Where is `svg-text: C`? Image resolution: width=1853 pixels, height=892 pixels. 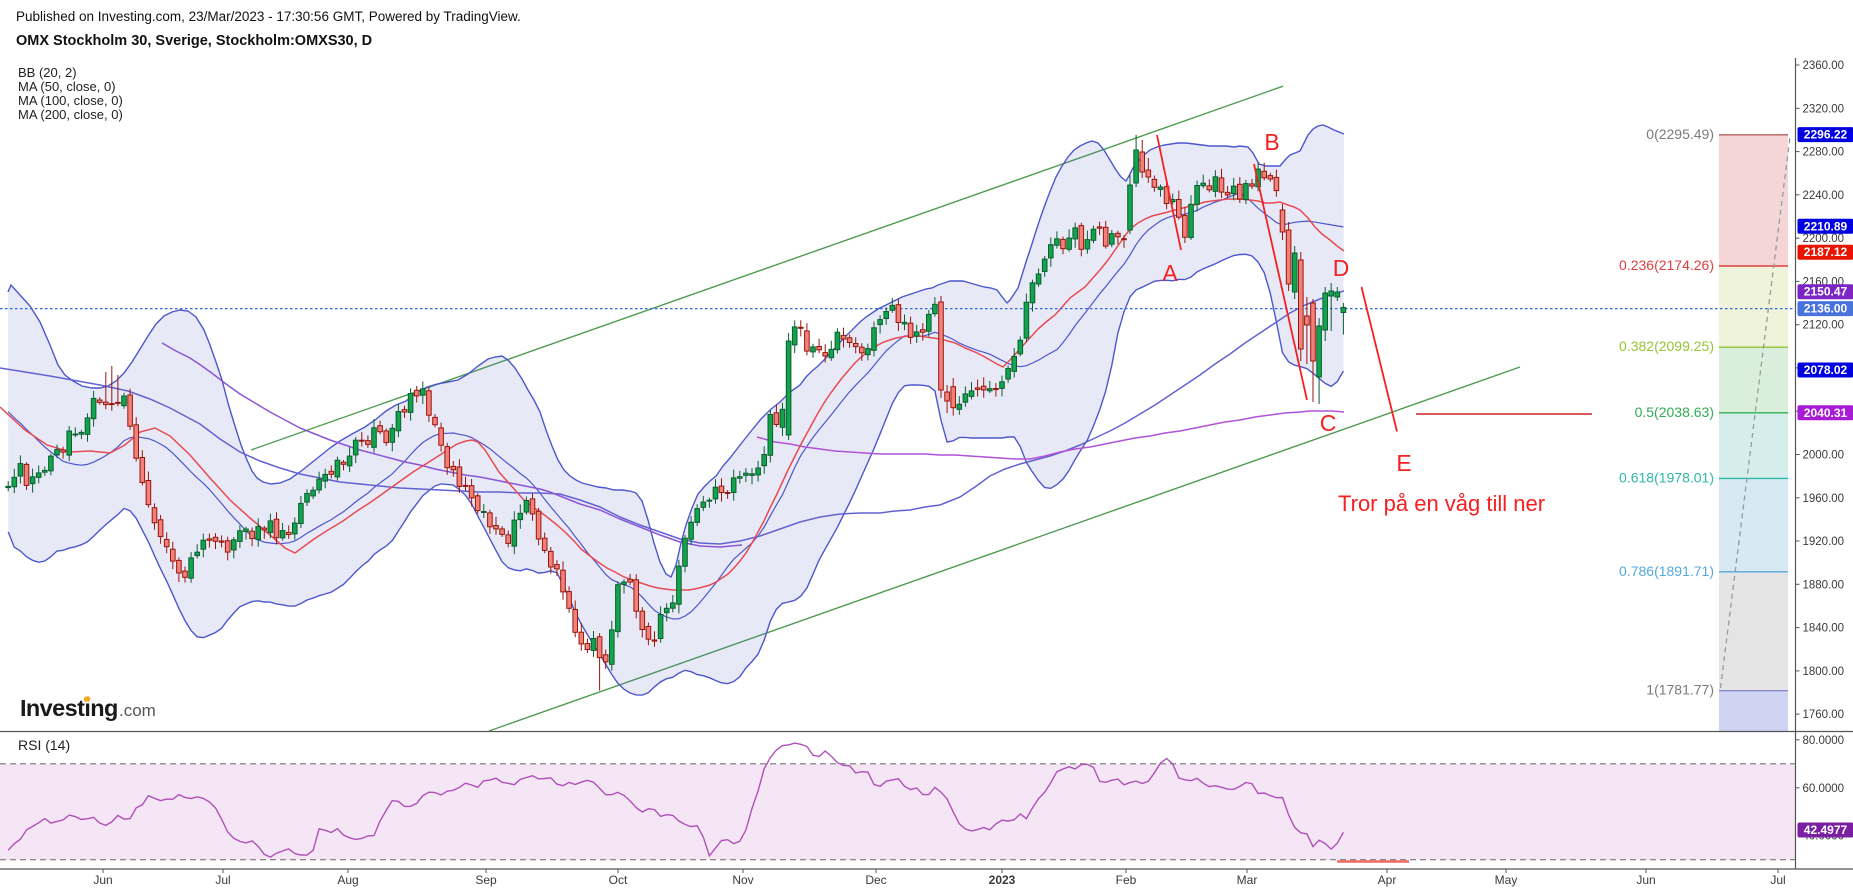 svg-text: C is located at coordinates (1328, 423).